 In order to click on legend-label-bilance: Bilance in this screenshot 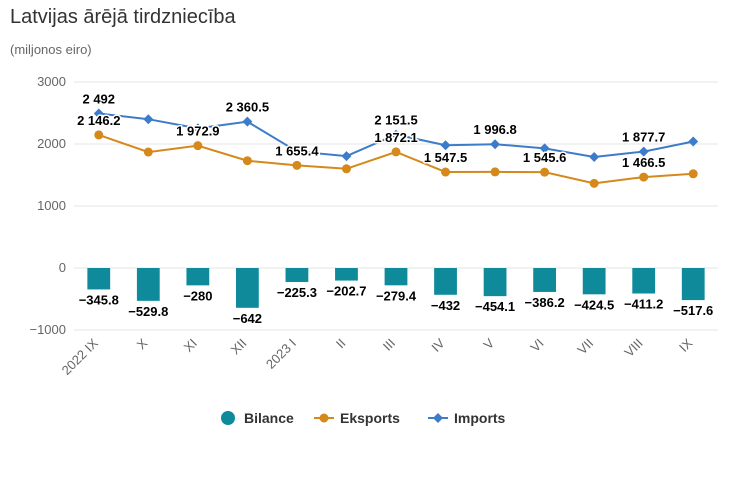, I will do `click(269, 418)`.